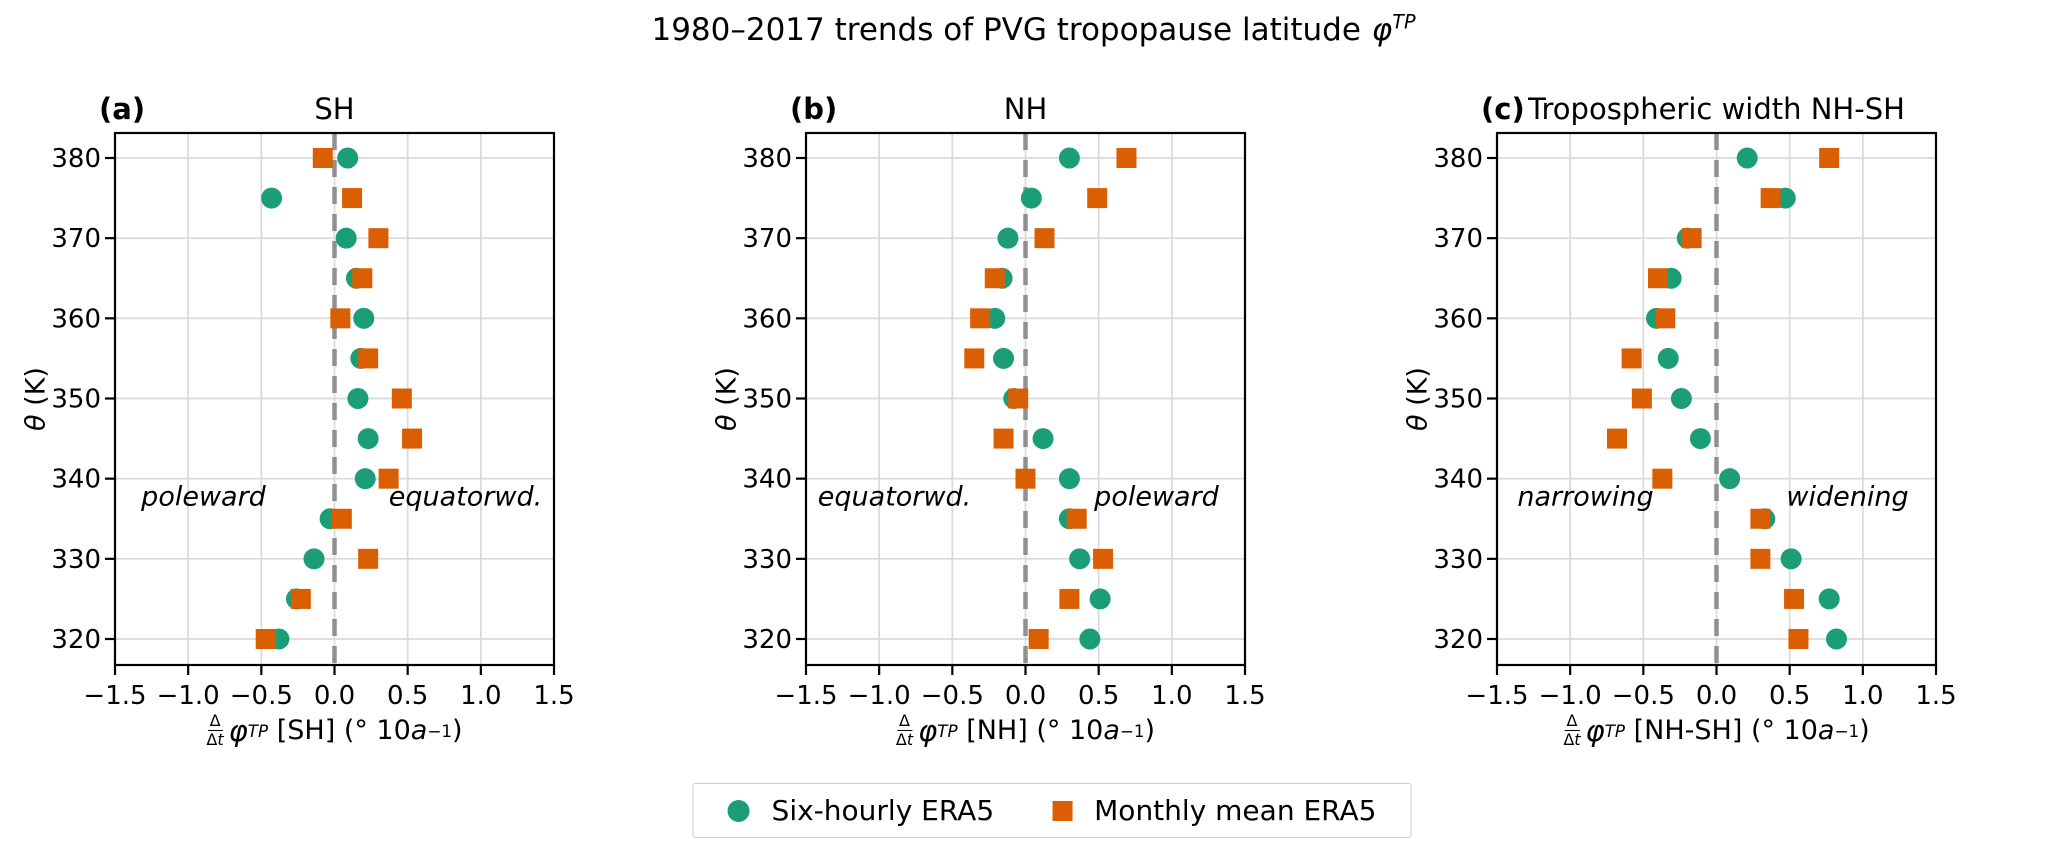  I want to click on legend-item-six-hourly: Six-hourly ERA5, so click(861, 810).